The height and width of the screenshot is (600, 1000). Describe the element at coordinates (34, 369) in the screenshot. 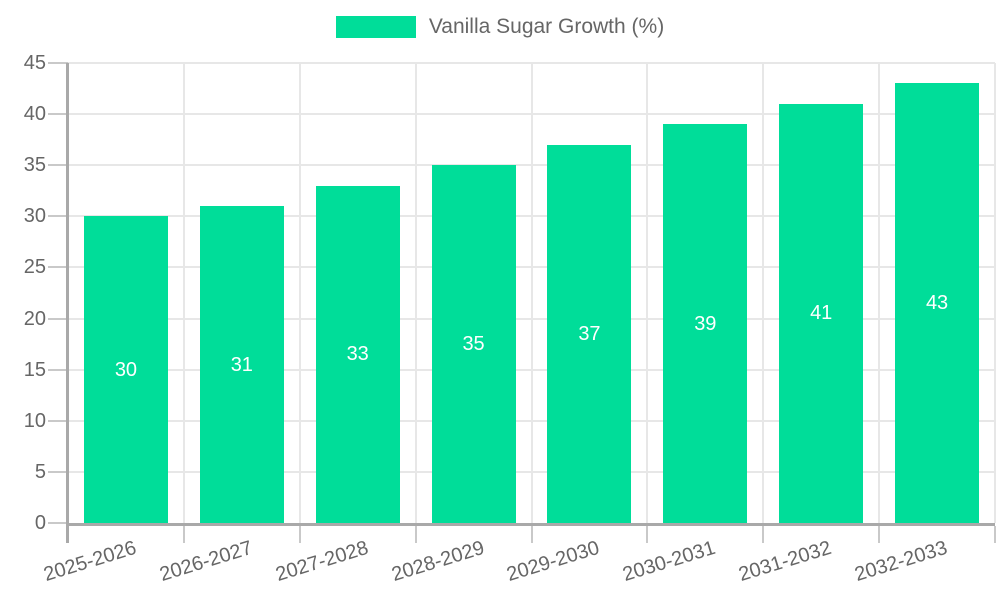

I see `y-tick-label: 15` at that location.